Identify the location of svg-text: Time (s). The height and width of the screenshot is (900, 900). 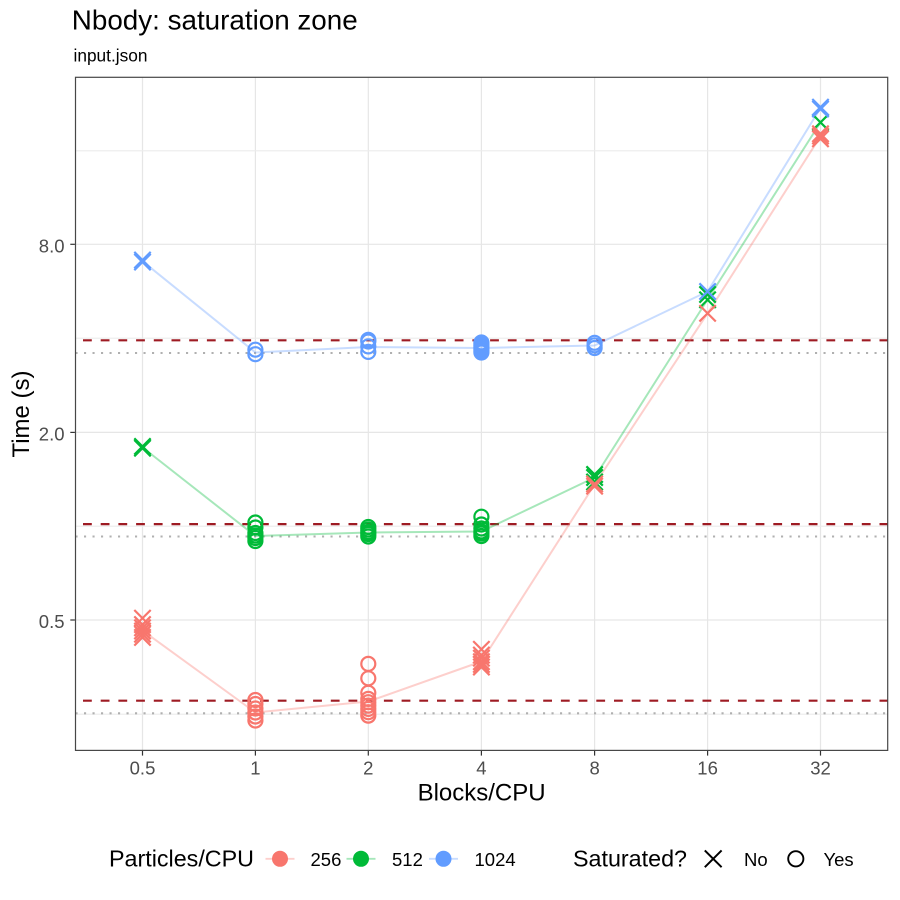
(21, 413).